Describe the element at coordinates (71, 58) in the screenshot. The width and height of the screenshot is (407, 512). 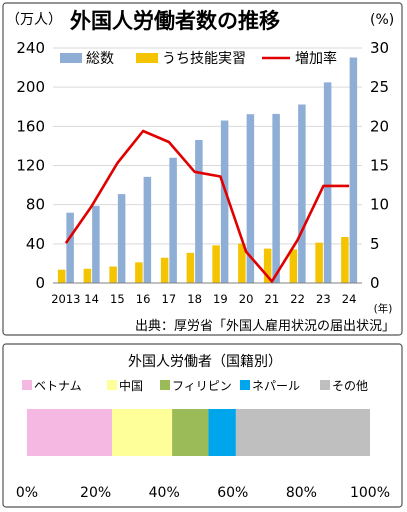
I see `legend-swatch-total` at that location.